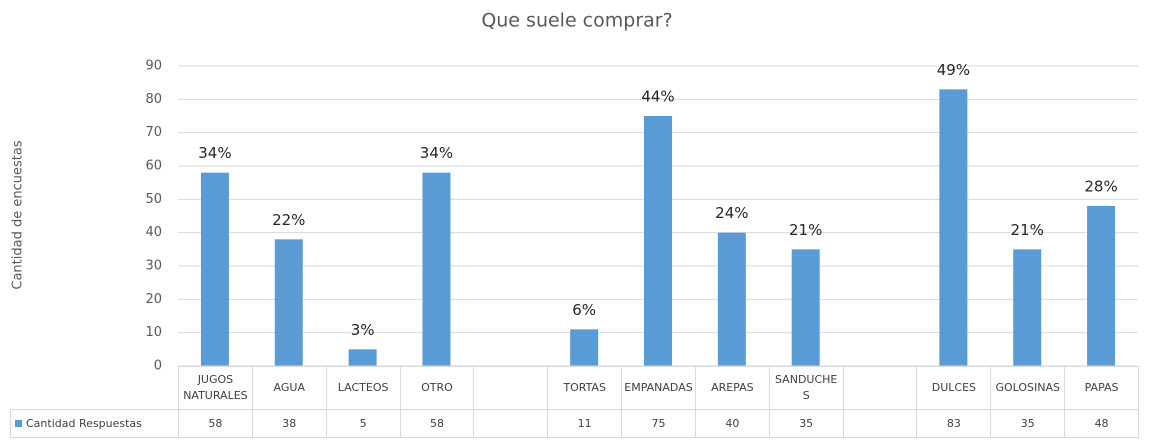 The width and height of the screenshot is (1155, 440). What do you see at coordinates (153, 299) in the screenshot?
I see `y-tick-label: 20` at bounding box center [153, 299].